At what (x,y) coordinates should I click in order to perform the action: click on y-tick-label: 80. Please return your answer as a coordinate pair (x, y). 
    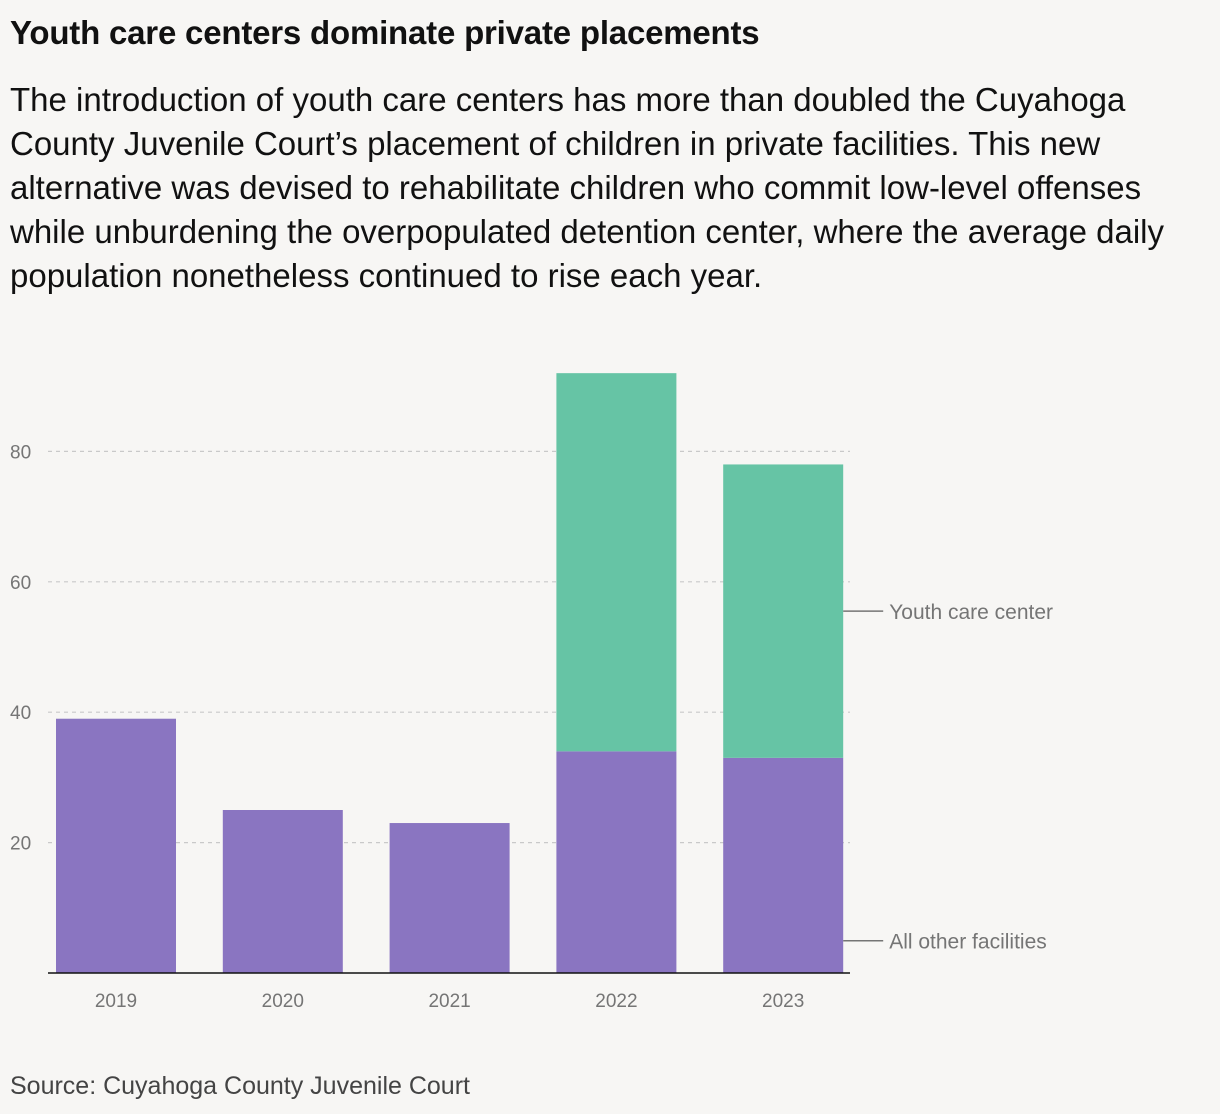
    Looking at the image, I should click on (20, 452).